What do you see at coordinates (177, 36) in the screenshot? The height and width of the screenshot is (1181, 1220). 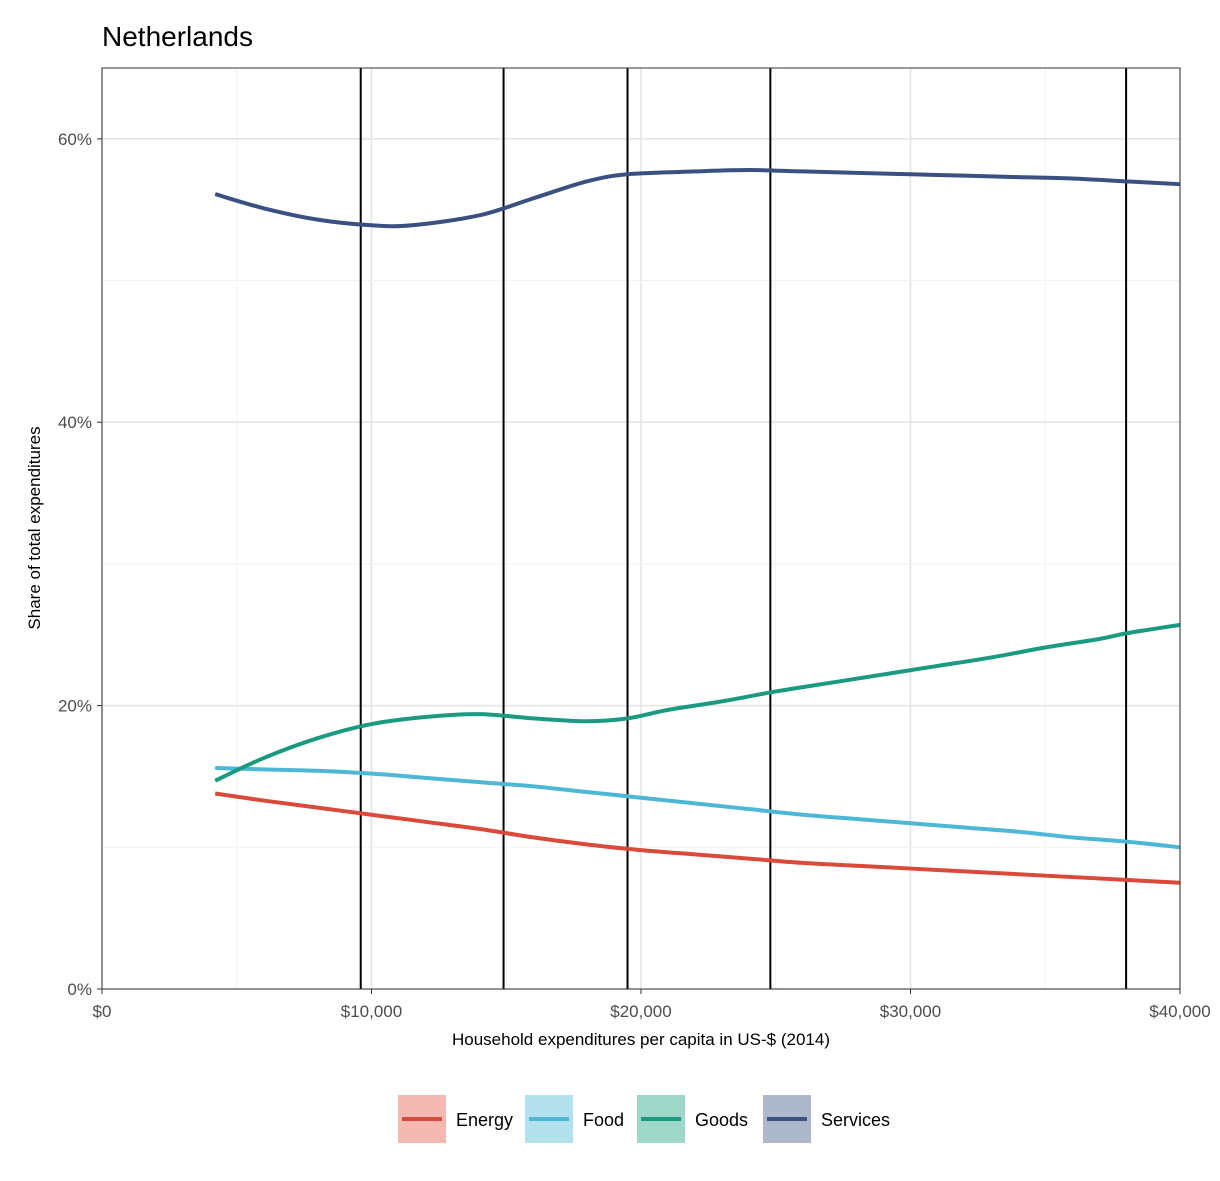 I see `chart-title: Netherlands` at bounding box center [177, 36].